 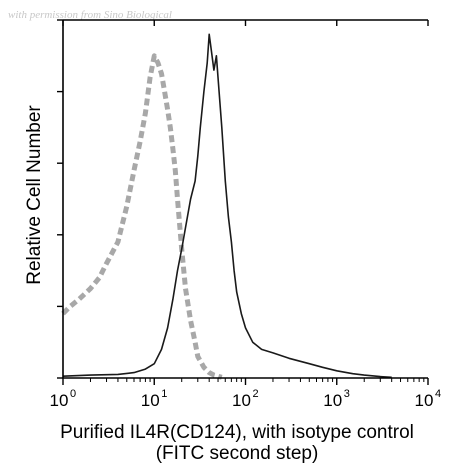 I want to click on x-axis-tick-labels: 10 0 10 1 10 2 10 3 10 4, so click(x=246, y=399).